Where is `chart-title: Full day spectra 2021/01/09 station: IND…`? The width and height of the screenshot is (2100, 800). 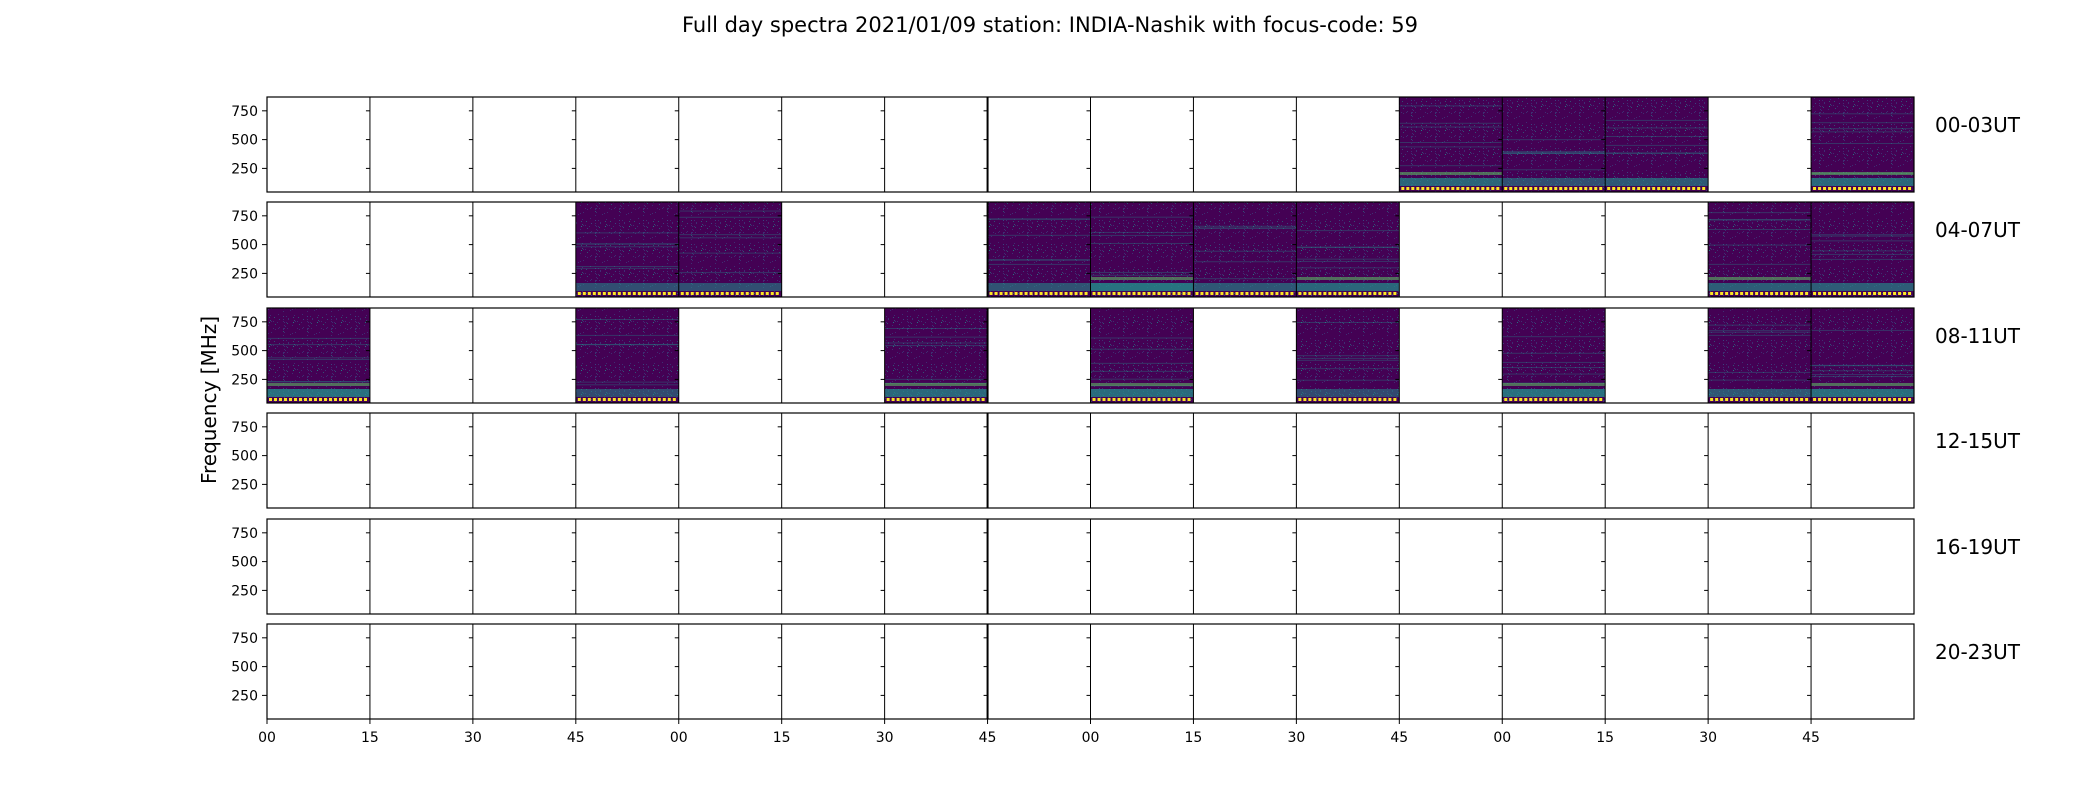 chart-title: Full day spectra 2021/01/09 station: IND… is located at coordinates (1050, 25).